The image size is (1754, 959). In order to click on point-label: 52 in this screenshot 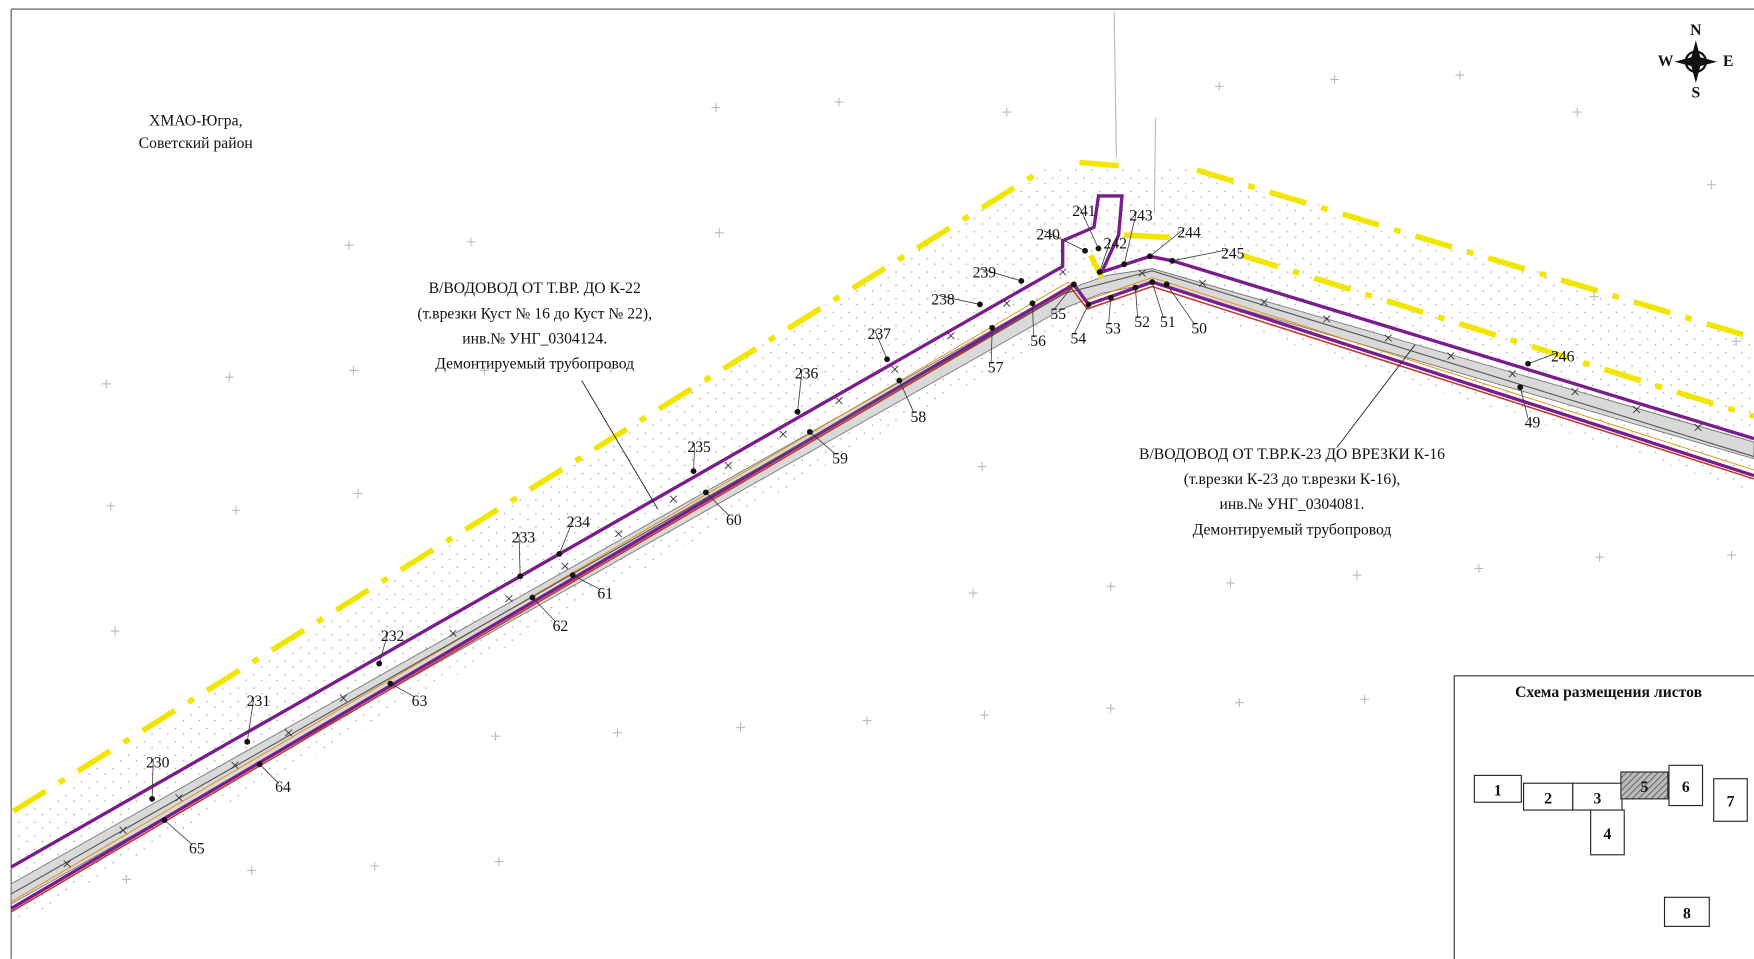, I will do `click(1142, 322)`.